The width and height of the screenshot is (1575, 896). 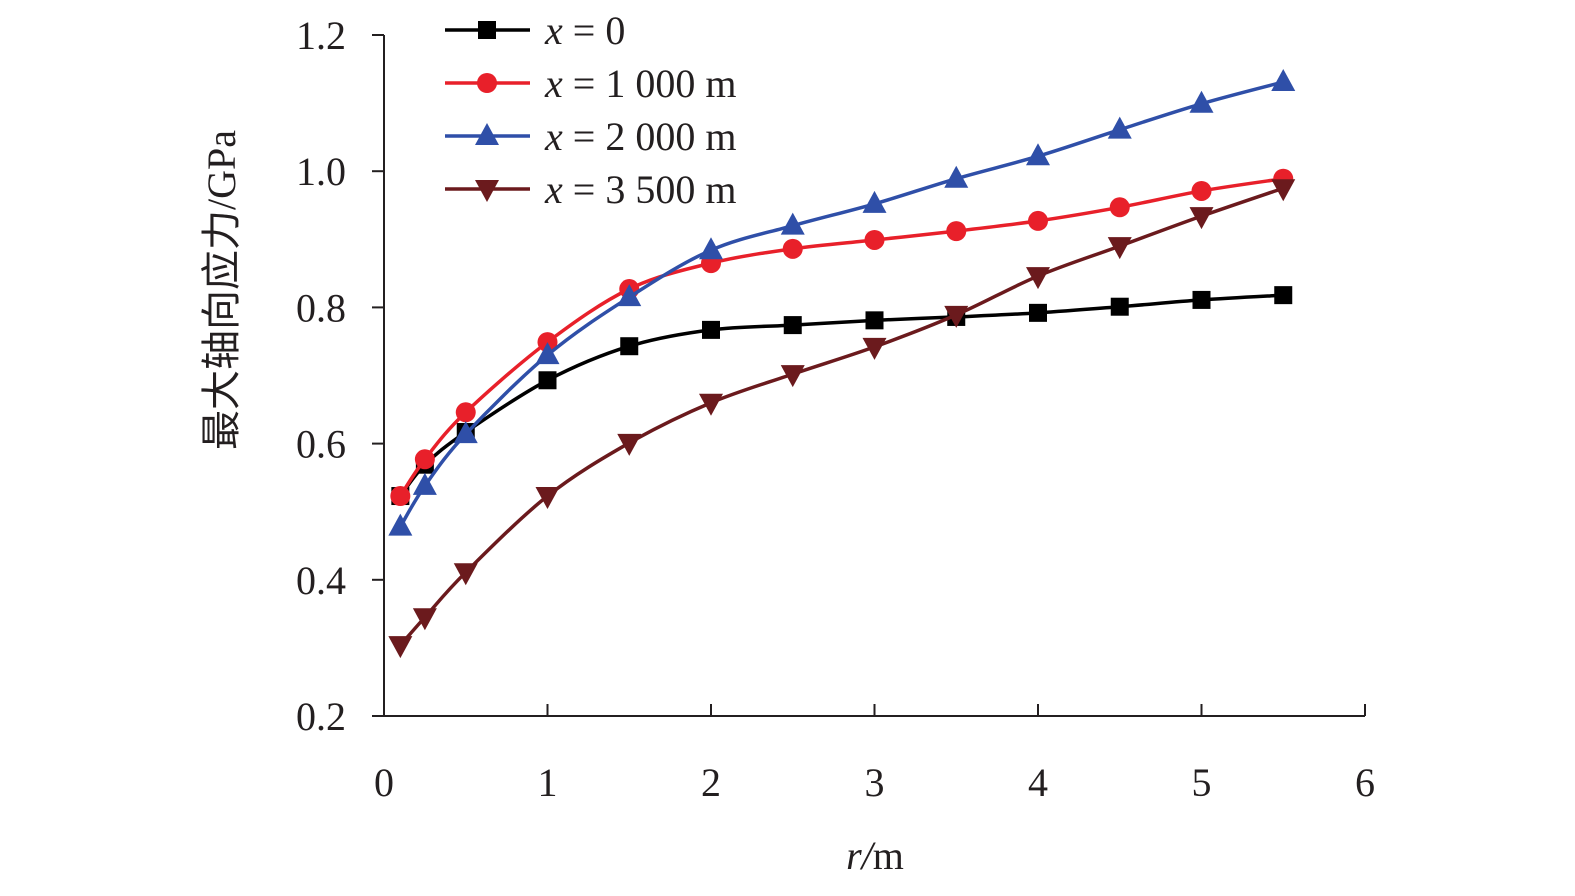 I want to click on y-tick-label: 0.8, so click(x=321, y=307).